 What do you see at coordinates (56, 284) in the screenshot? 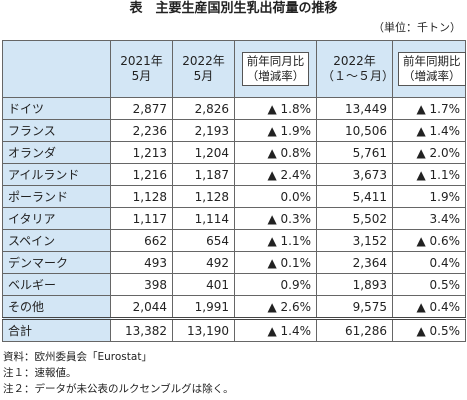
I see `row-label: ベルギー` at bounding box center [56, 284].